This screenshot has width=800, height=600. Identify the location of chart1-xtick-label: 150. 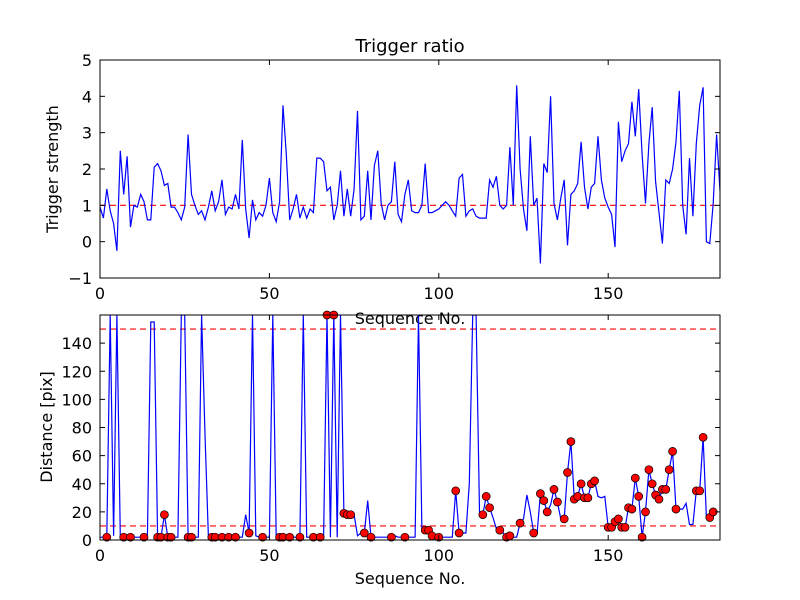
(608, 293).